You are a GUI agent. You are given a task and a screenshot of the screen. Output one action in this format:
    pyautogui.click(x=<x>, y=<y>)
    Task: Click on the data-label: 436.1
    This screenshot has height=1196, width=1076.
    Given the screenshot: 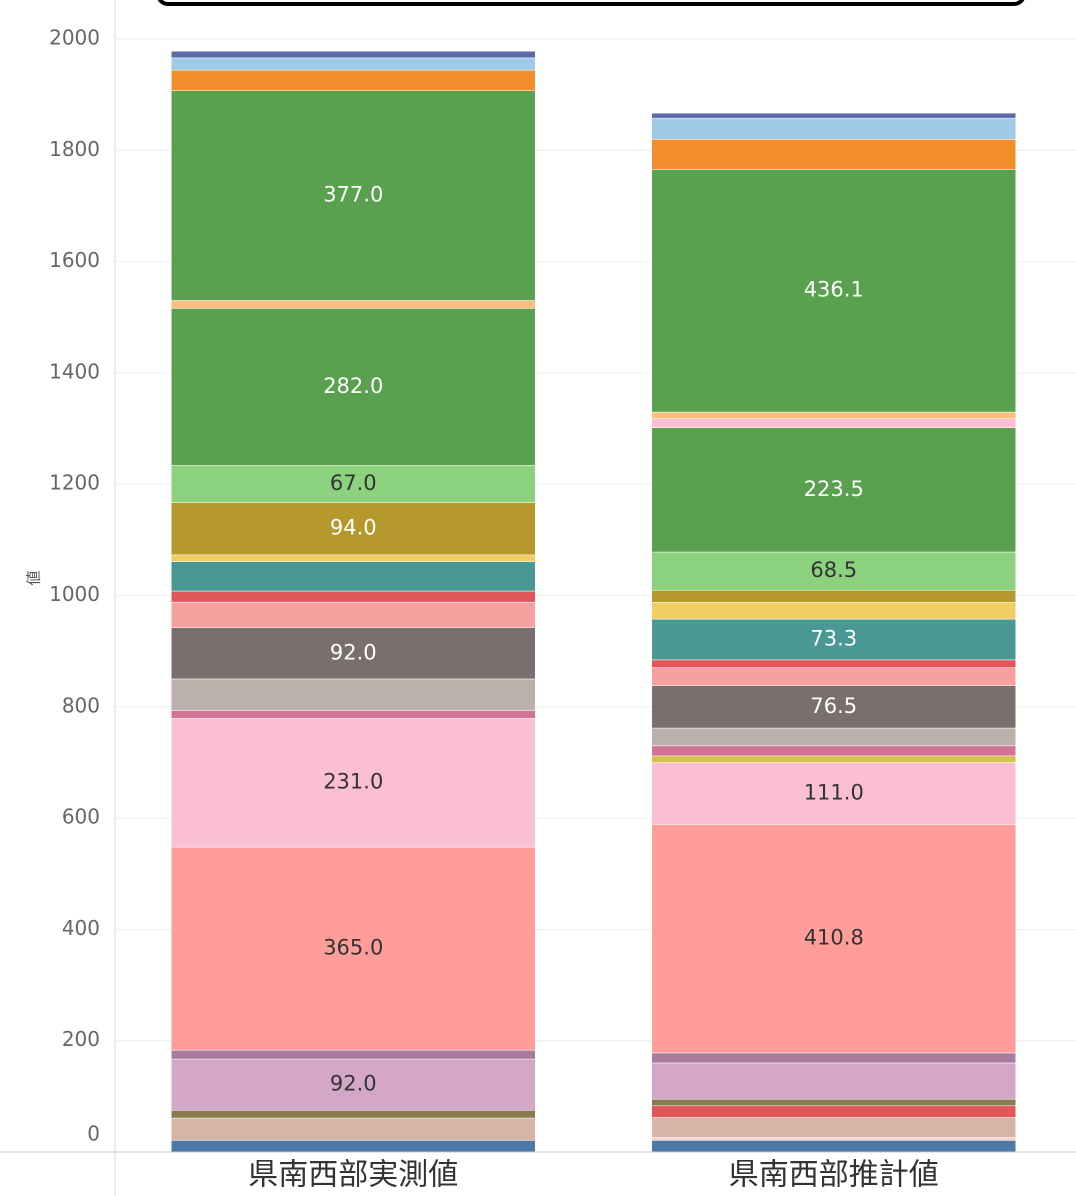 What is the action you would take?
    pyautogui.click(x=834, y=290)
    